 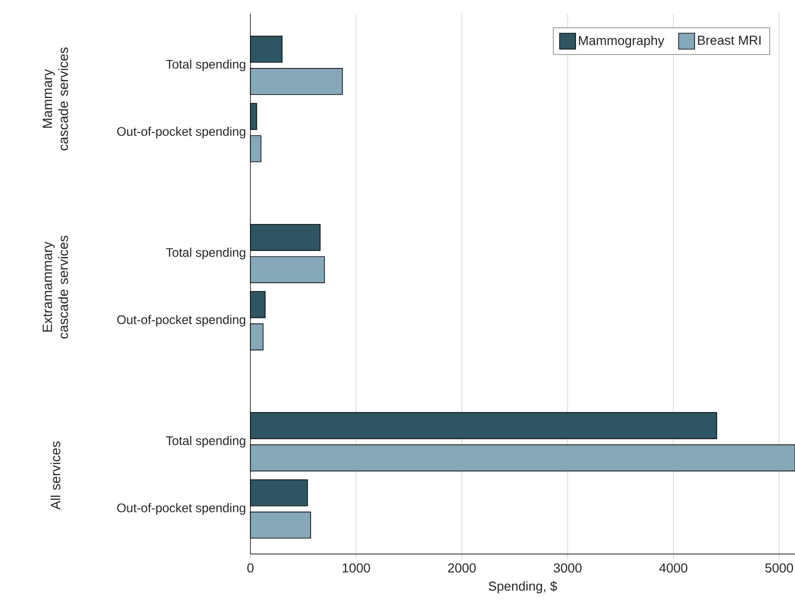 I want to click on x-axis-title: Spending, $, so click(x=523, y=587).